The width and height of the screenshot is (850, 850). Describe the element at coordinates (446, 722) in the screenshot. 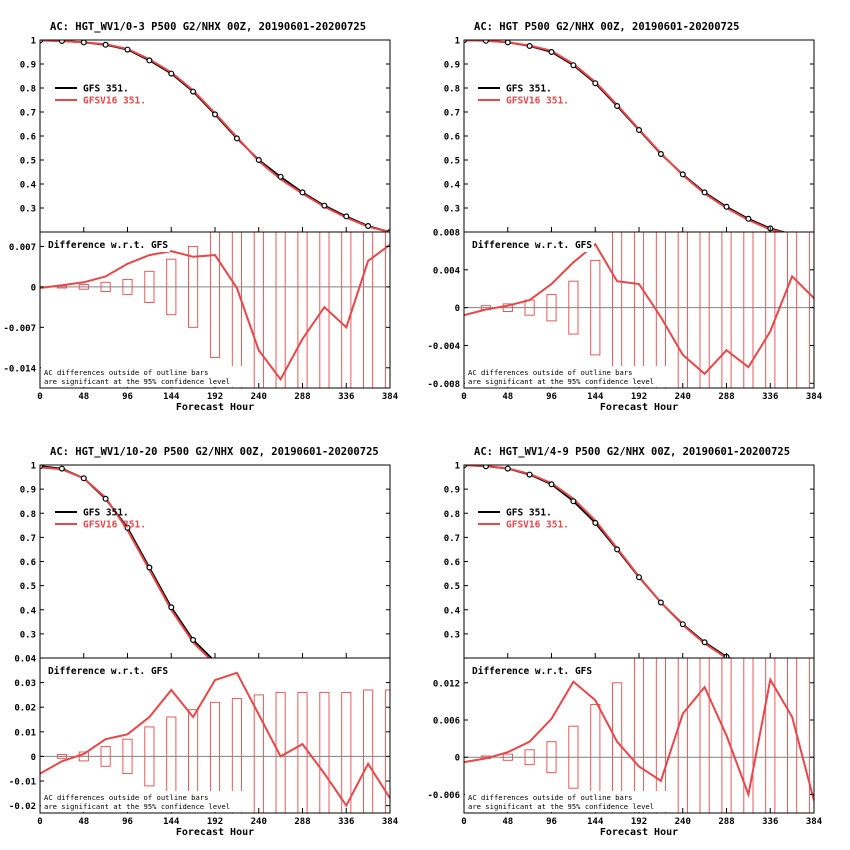

I see `y-tick-label: 0.006` at that location.